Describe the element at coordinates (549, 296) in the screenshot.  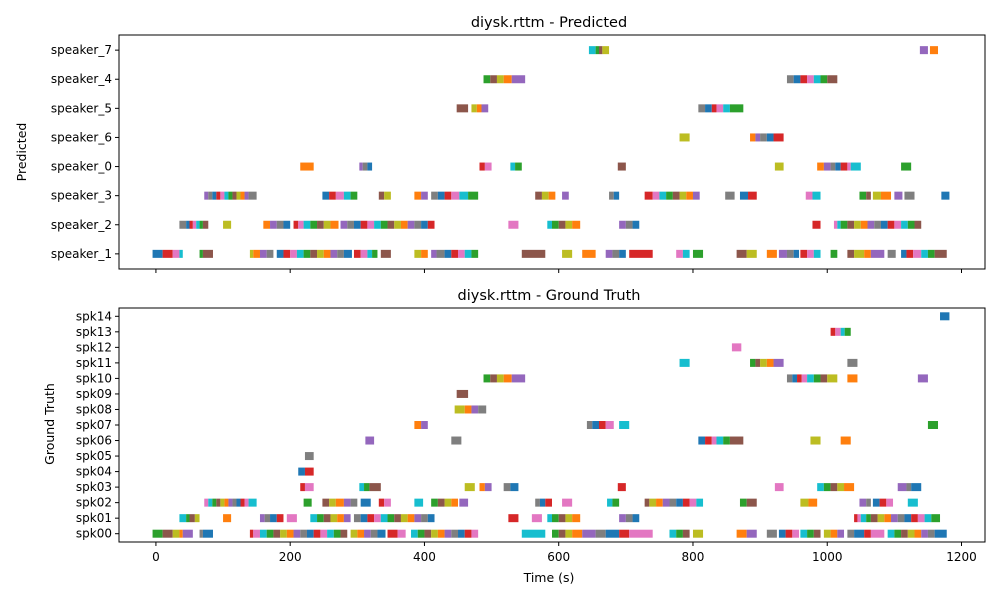
I see `ground-truth-chart-title: diysk.rttm - Ground Truth` at that location.